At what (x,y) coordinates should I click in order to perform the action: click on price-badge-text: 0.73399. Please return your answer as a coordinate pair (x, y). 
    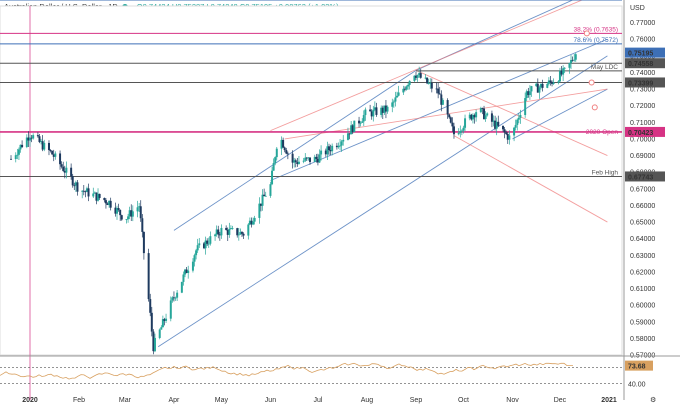
    Looking at the image, I should click on (640, 83).